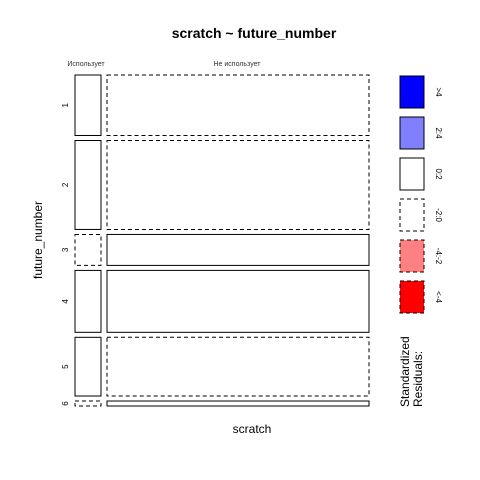 Image resolution: width=480 pixels, height=480 pixels. What do you see at coordinates (438, 174) in the screenshot?
I see `legend-label-3: 0:2` at bounding box center [438, 174].